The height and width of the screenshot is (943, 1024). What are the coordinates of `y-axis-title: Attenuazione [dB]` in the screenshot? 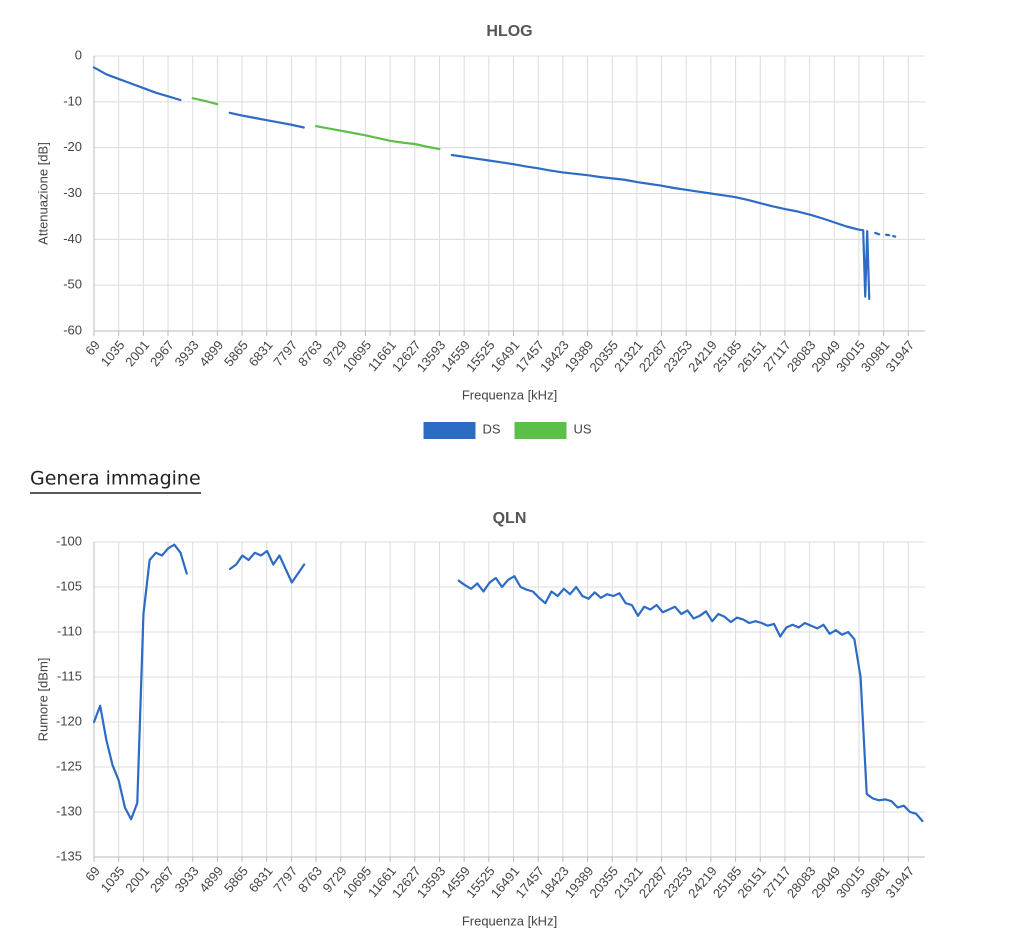 It's located at (42, 193).